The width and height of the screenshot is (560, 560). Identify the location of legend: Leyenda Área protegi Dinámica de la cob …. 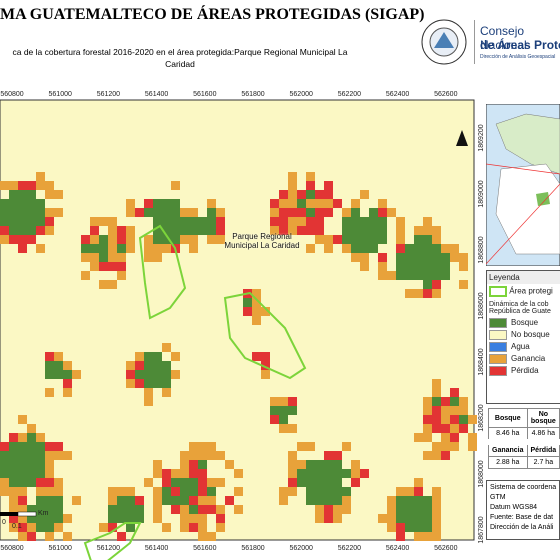
(523, 337).